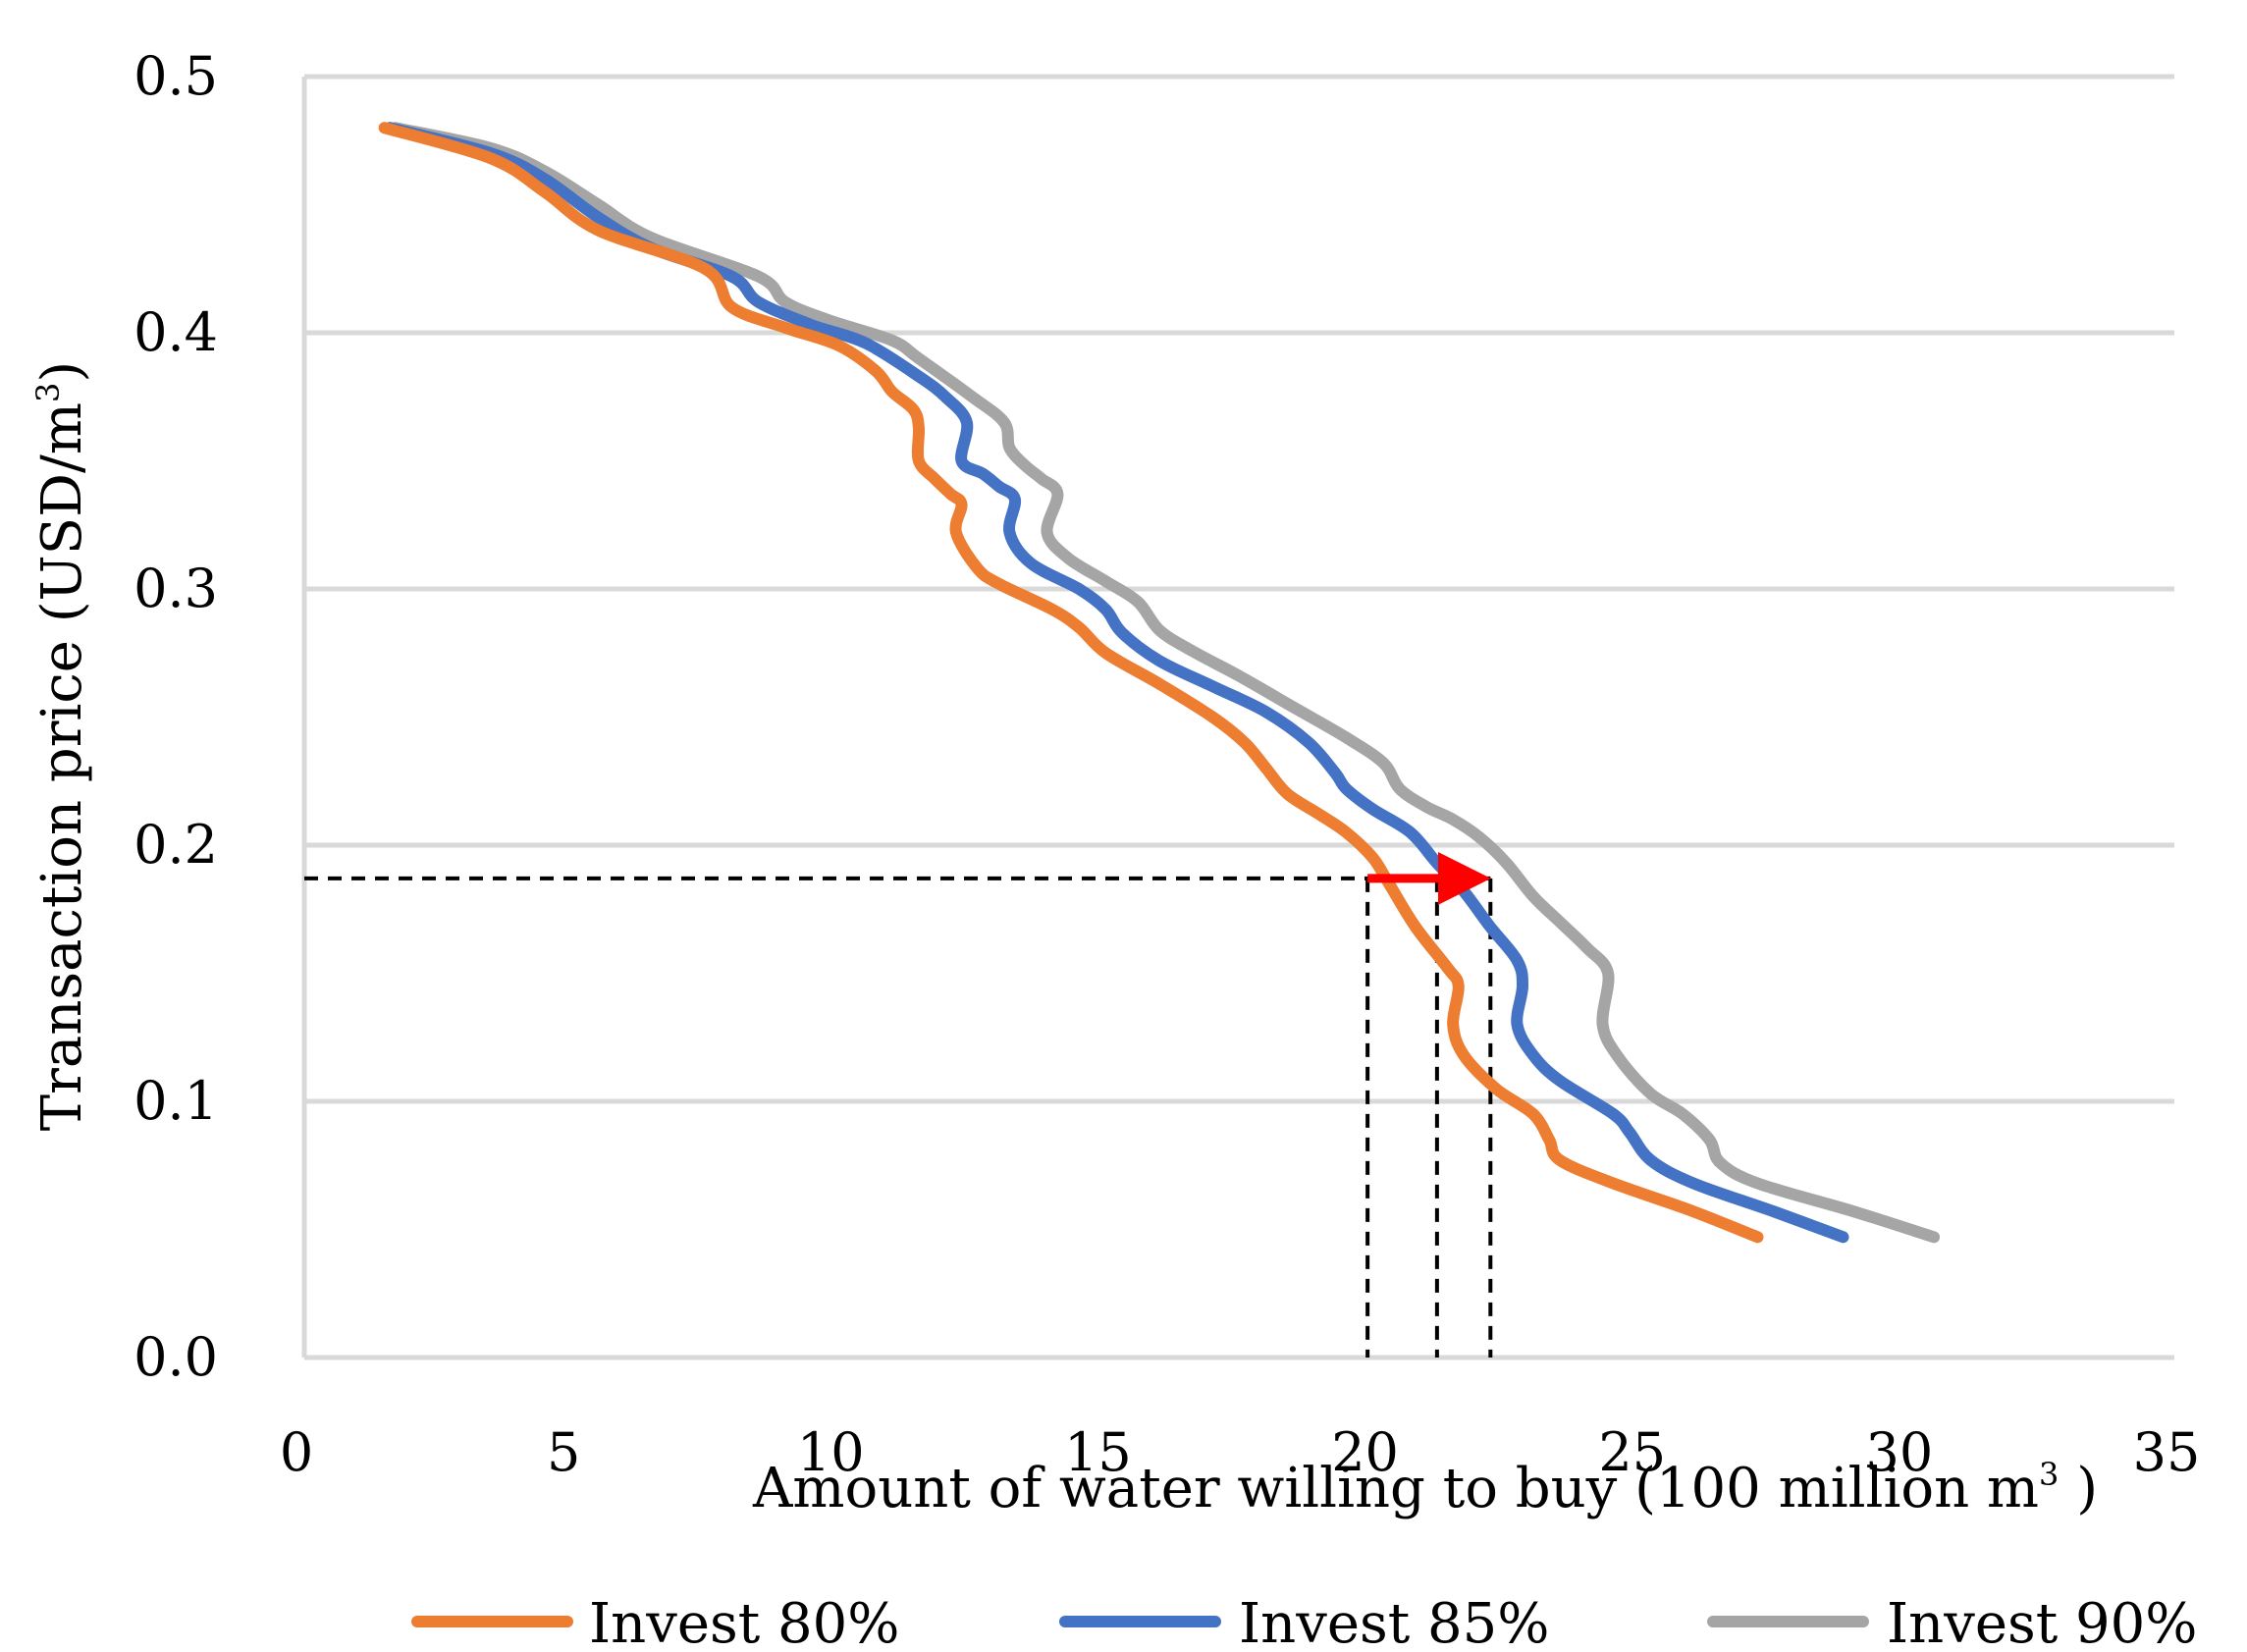  I want to click on y-tick-label: 0.0, so click(176, 1357).